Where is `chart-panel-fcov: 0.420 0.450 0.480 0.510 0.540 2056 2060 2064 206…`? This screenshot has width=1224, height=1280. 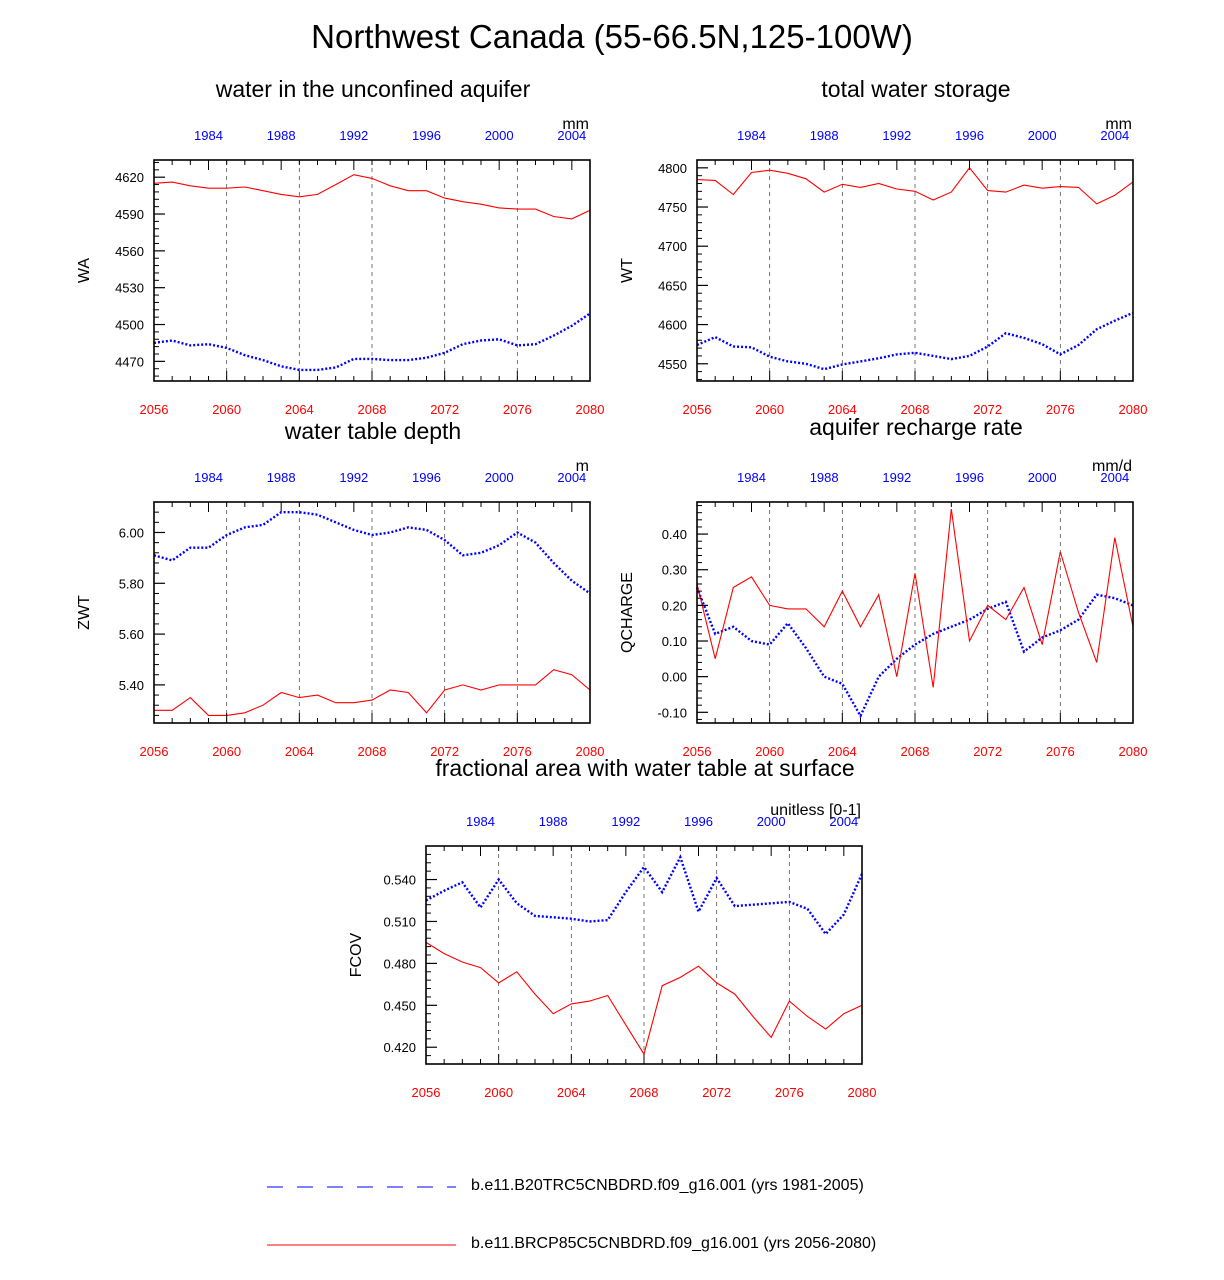
chart-panel-fcov: 0.420 0.450 0.480 0.510 0.540 2056 2060 2064 206… is located at coordinates (612, 951).